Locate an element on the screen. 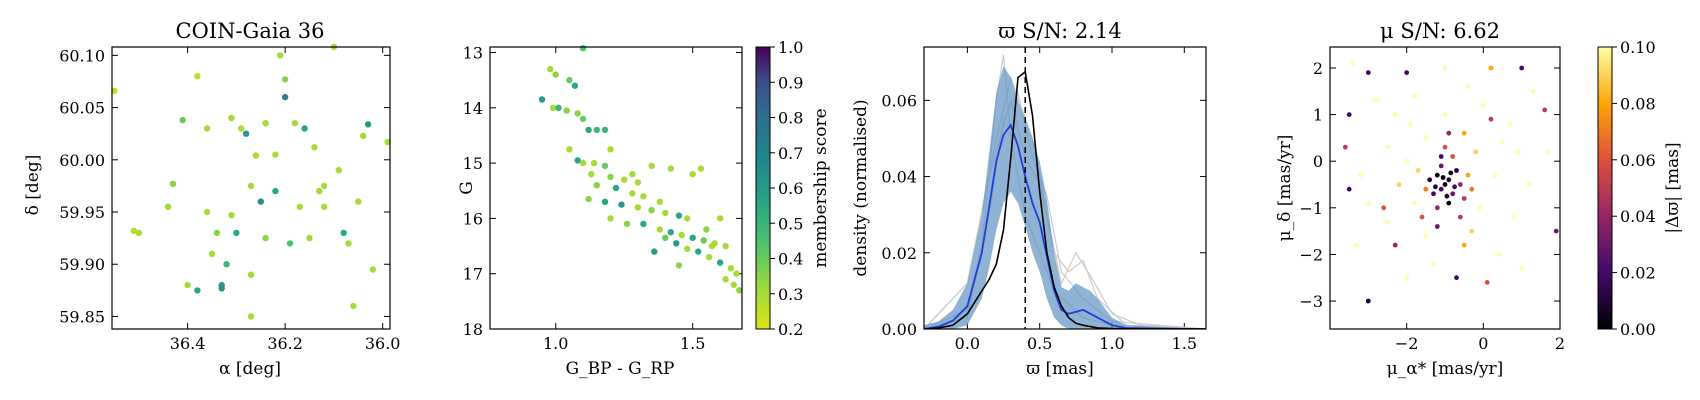  panel4-ylabel: μ_δ [mas/yr] is located at coordinates (1285, 188).